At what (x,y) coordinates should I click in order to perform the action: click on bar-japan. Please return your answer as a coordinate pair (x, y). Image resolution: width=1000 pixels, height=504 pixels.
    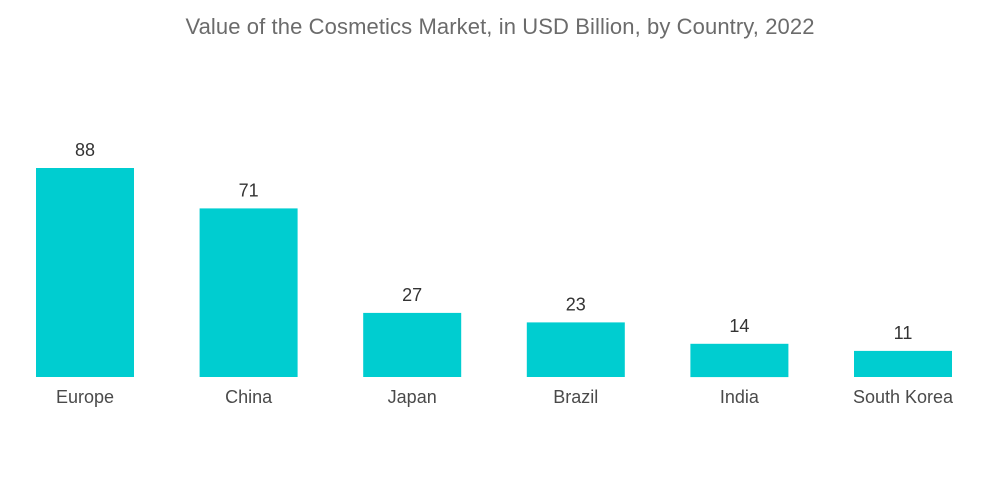
    Looking at the image, I should click on (412, 344).